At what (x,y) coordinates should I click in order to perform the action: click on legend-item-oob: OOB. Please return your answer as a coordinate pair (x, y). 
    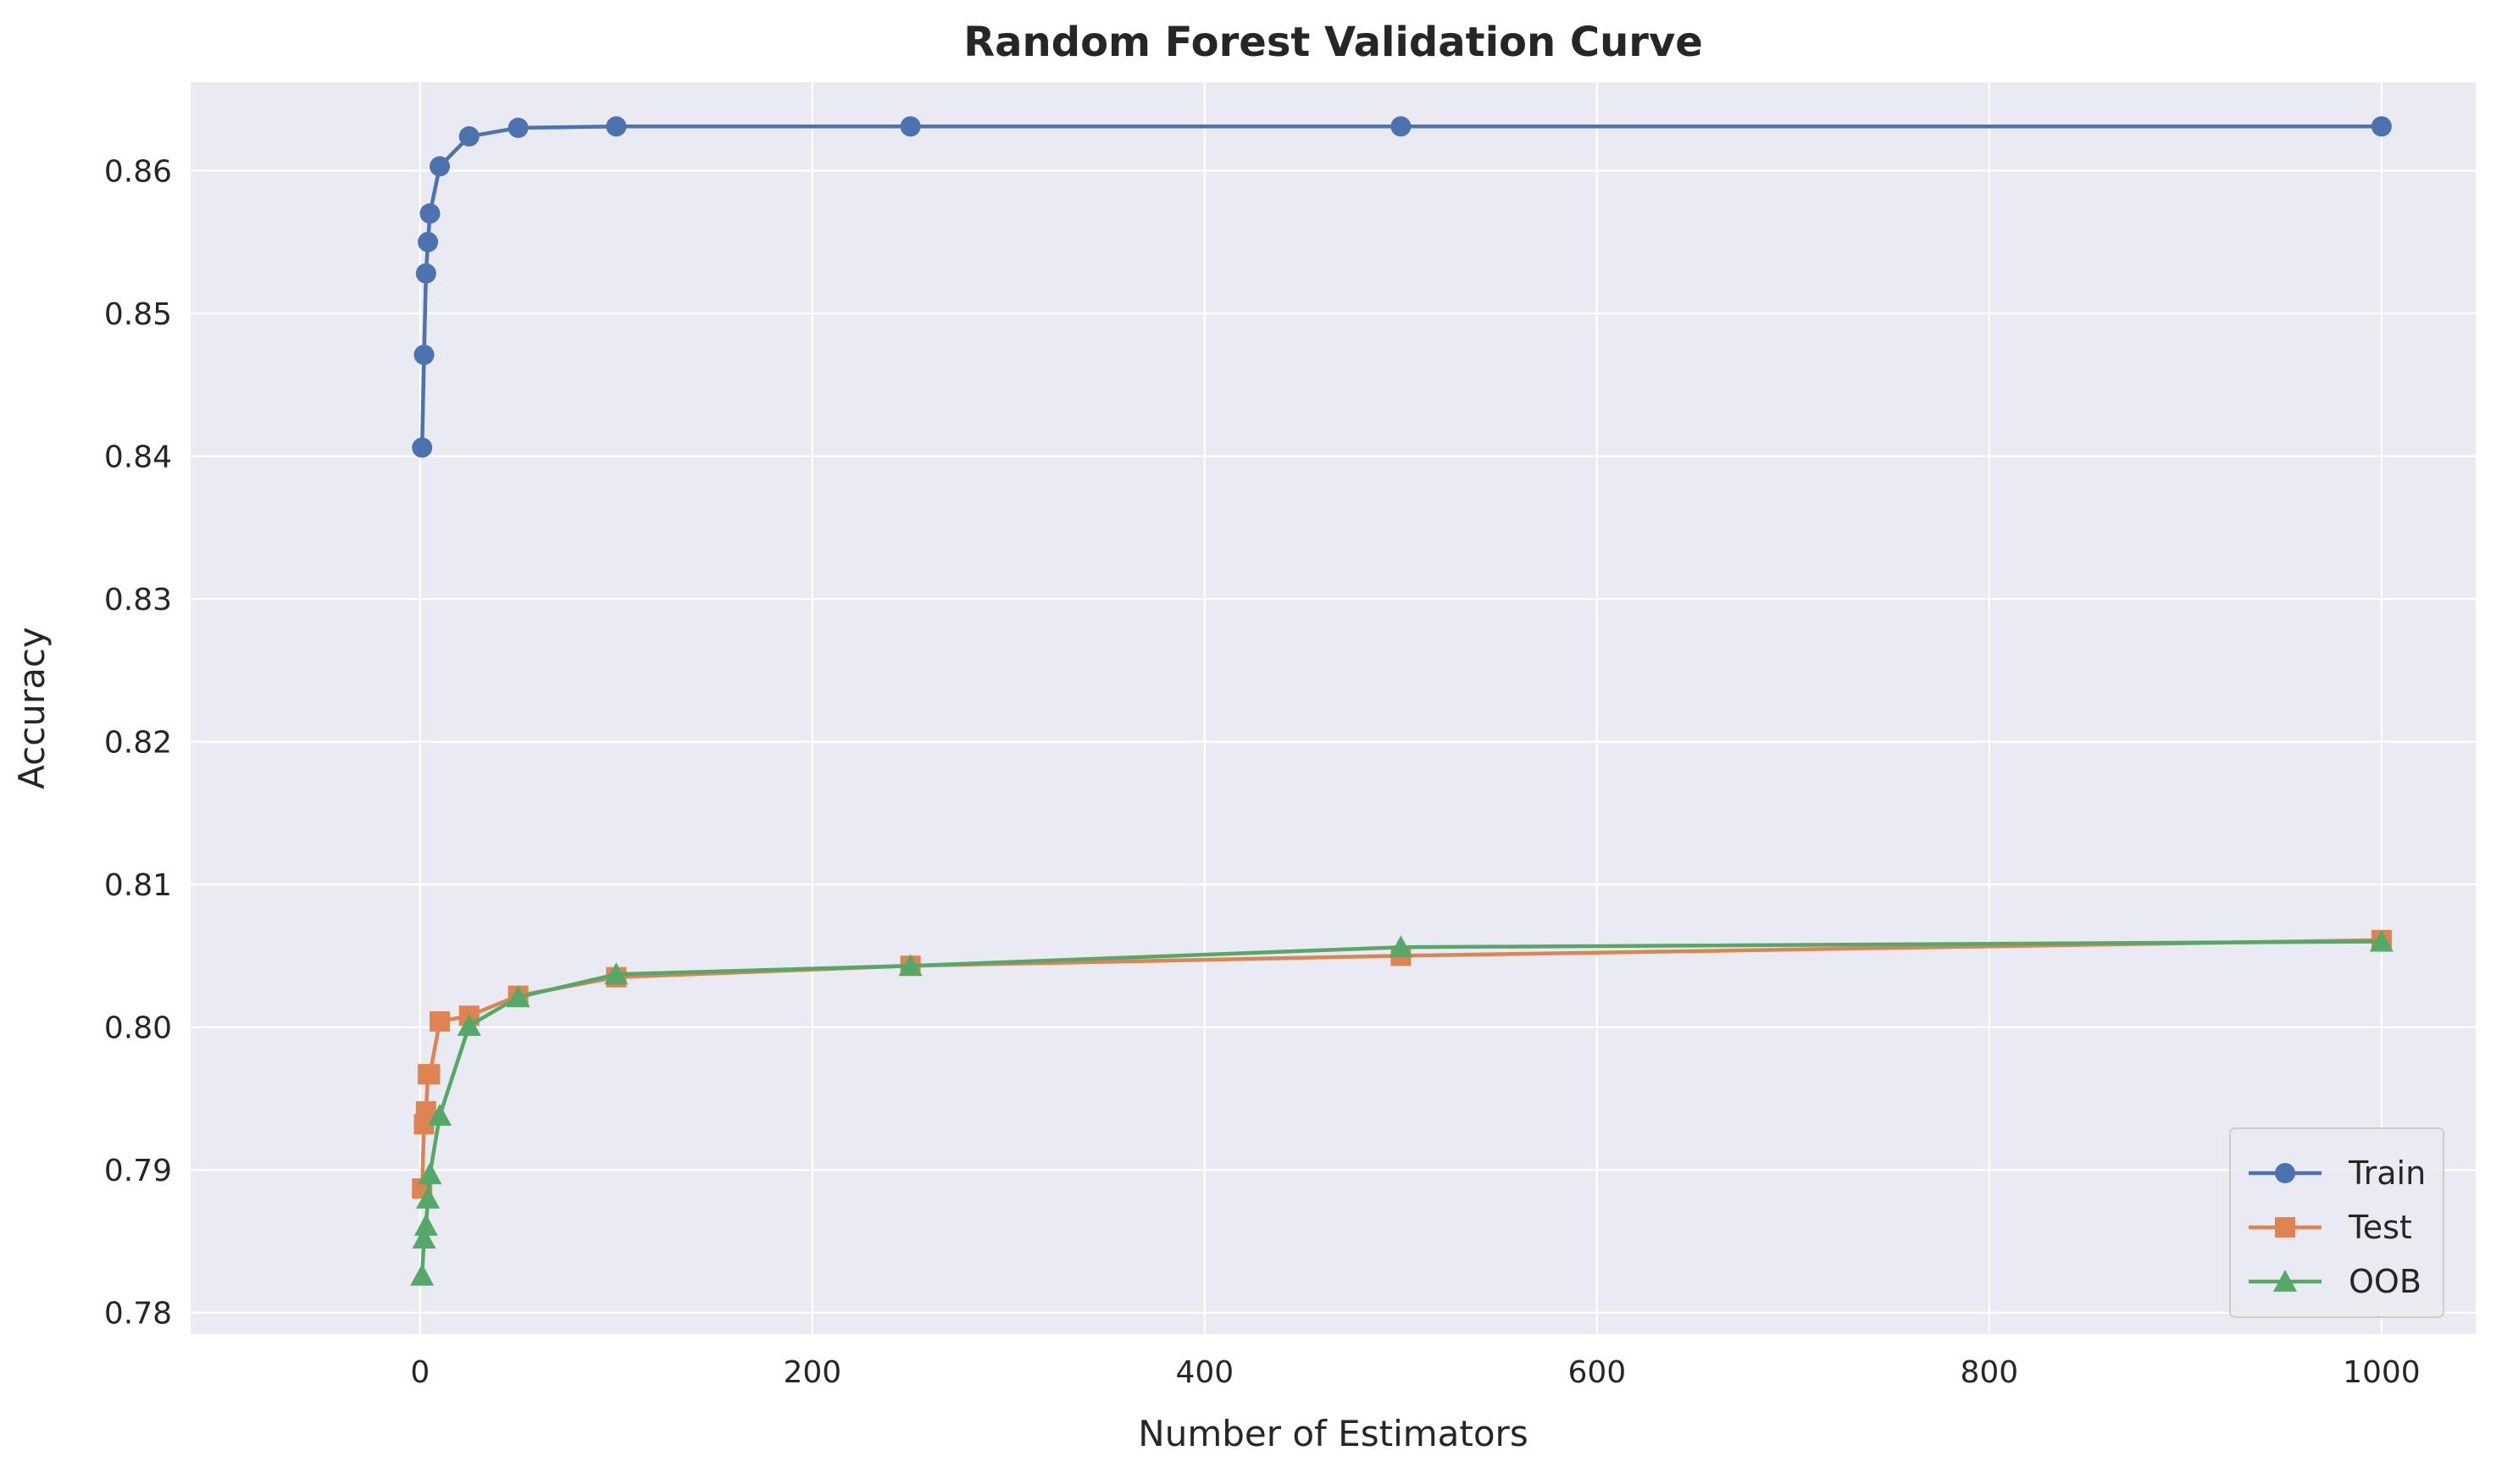
    Looking at the image, I should click on (2335, 1281).